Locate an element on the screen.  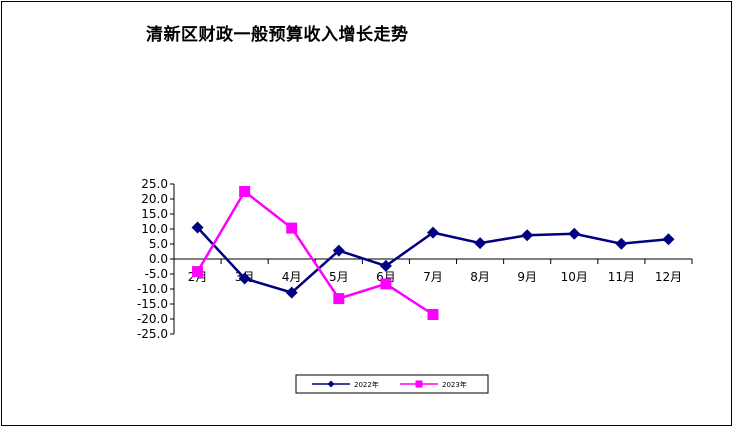
y-tick-label: 15.0 is located at coordinates (154, 214).